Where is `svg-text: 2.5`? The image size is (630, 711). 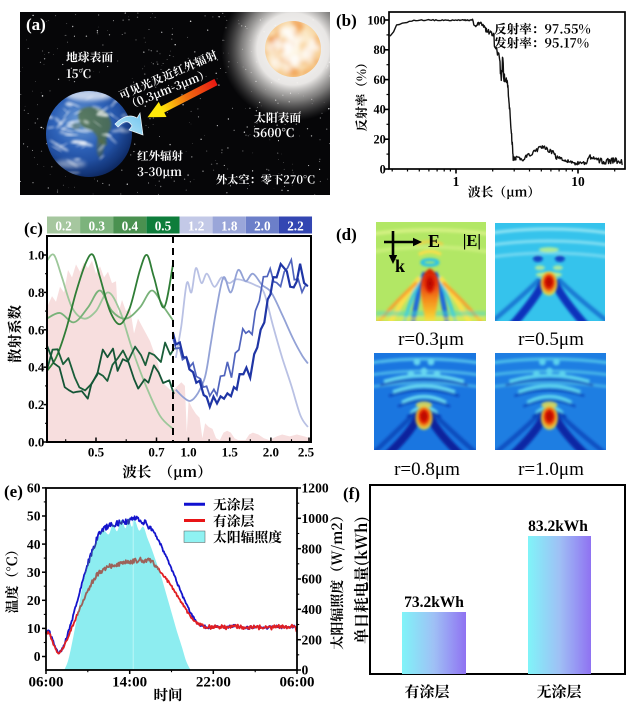 svg-text: 2.5 is located at coordinates (306, 452).